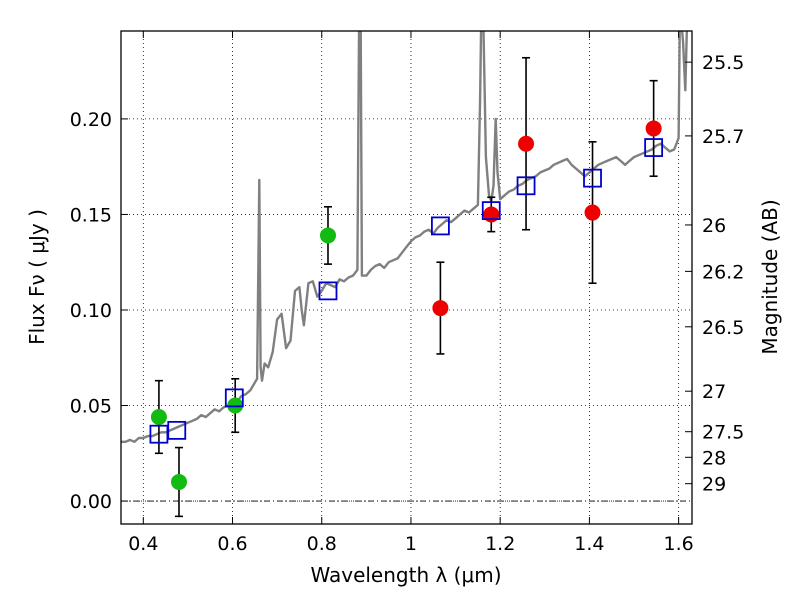 Image resolution: width=800 pixels, height=600 pixels. I want to click on y2-tick-label: 27.5, so click(723, 433).